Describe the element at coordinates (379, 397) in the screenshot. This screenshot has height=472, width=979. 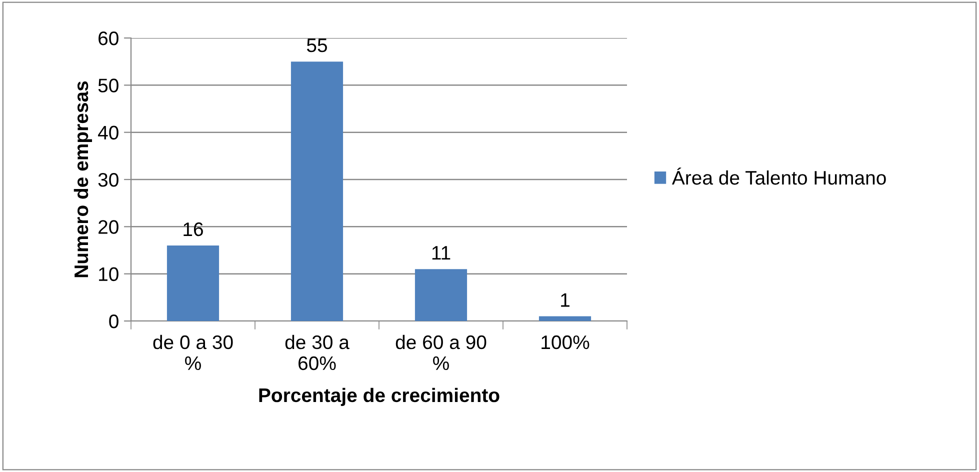
I see `x-axis-title: Porcentaje de crecimiento` at that location.